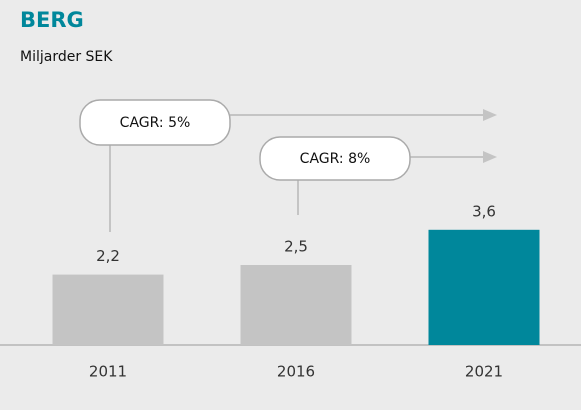  What do you see at coordinates (108, 256) in the screenshot?
I see `value-label: 2,2` at bounding box center [108, 256].